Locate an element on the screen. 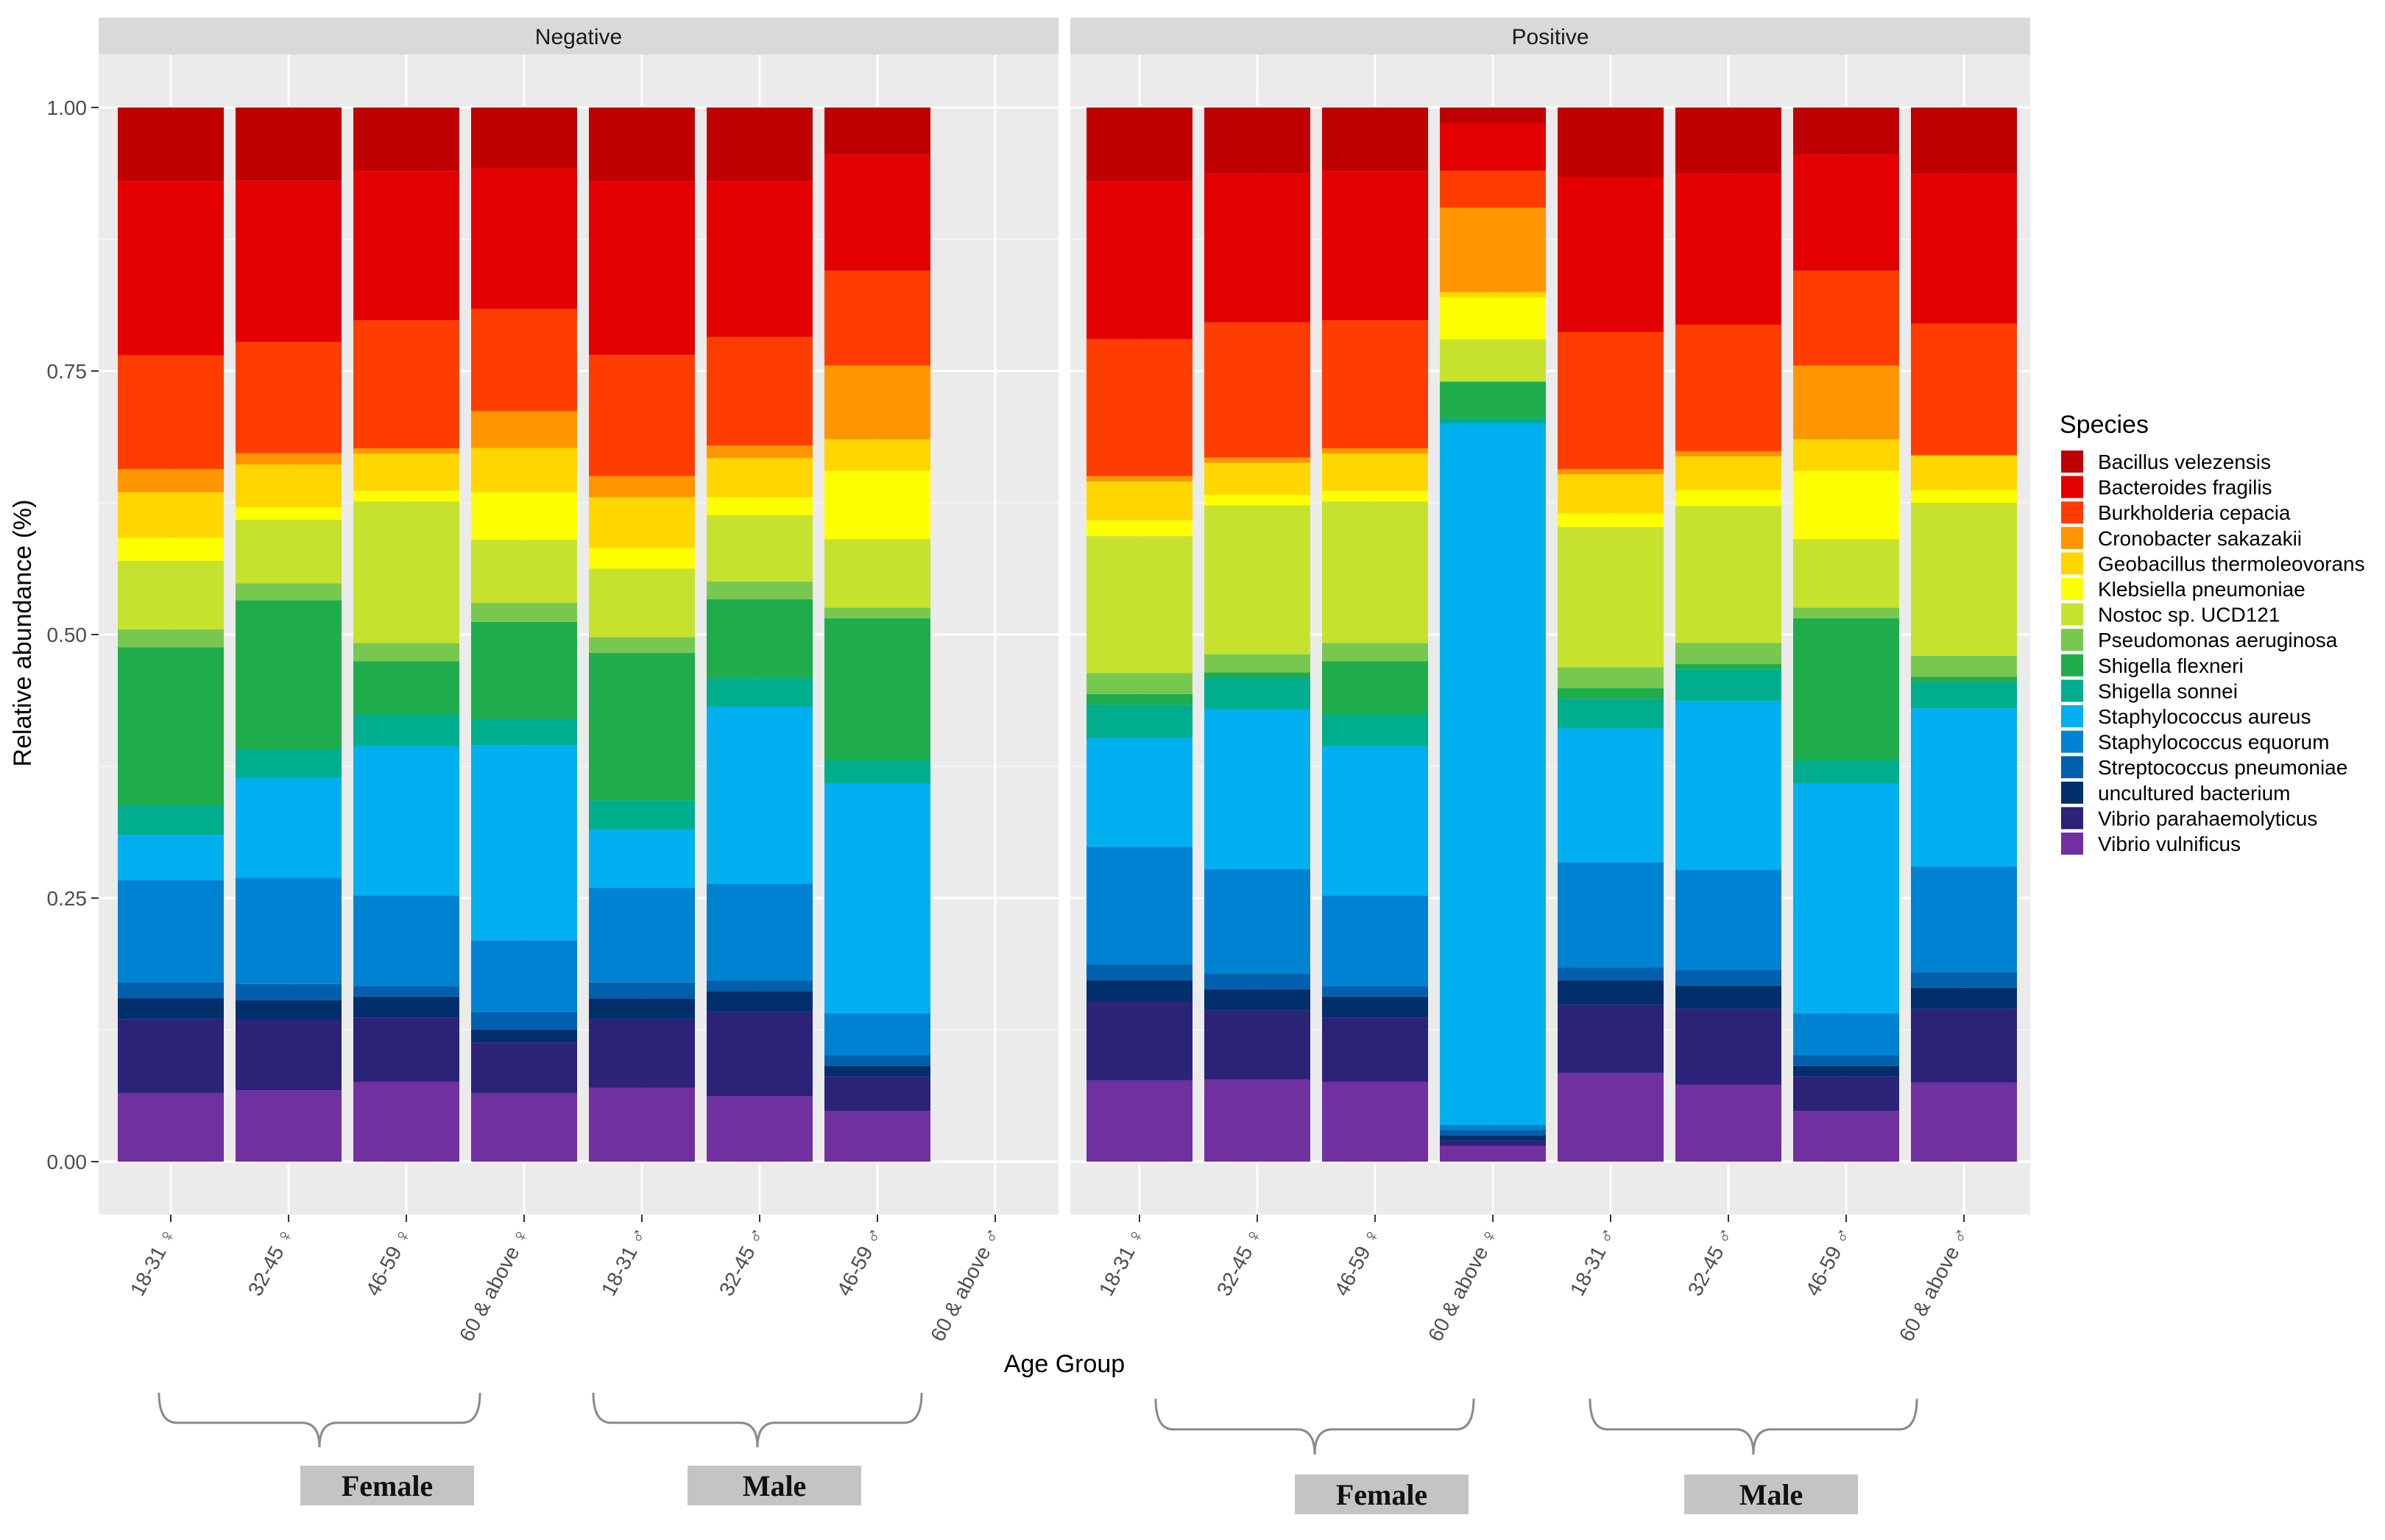 This screenshot has height=1540, width=2385. bar-segment: Vibrio vulnificus: 0.065 is located at coordinates (171, 1127).